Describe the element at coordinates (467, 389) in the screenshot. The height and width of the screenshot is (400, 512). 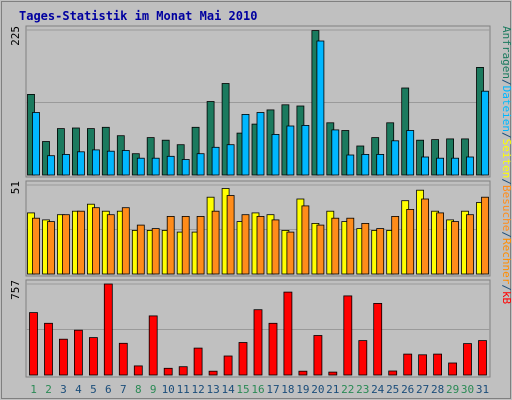
I see `day-label: 30` at that location.